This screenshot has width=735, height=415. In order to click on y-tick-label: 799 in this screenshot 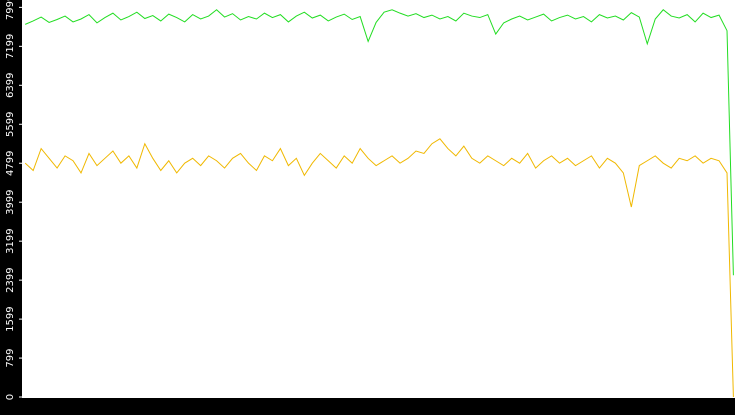, I will do `click(10, 358)`.